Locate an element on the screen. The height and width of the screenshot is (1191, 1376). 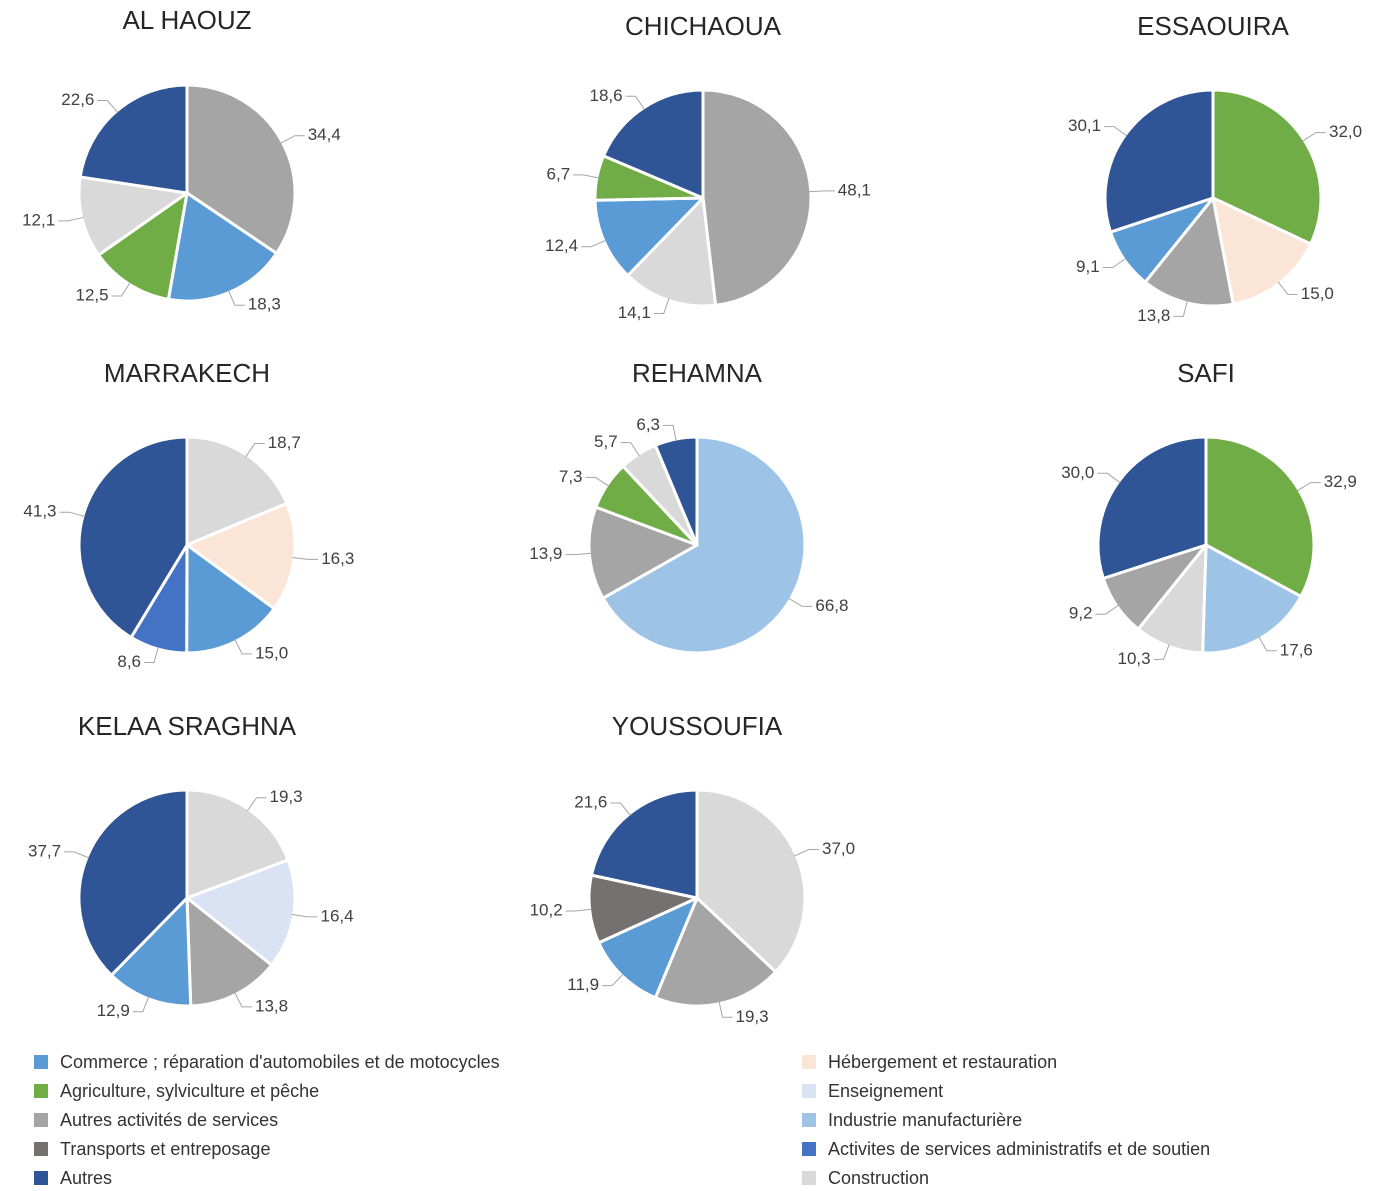
pie-data-label: 10,2 is located at coordinates (546, 909).